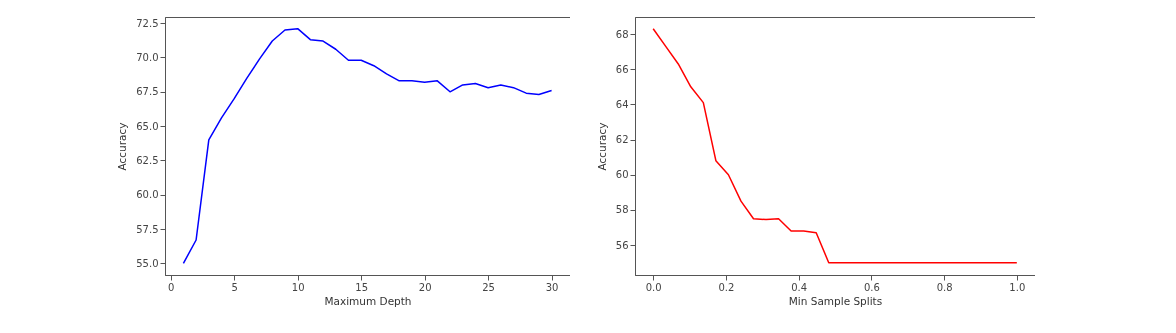 This screenshot has height=333, width=1176. Describe the element at coordinates (147, 160) in the screenshot. I see `y-tick-label: 62.5` at that location.